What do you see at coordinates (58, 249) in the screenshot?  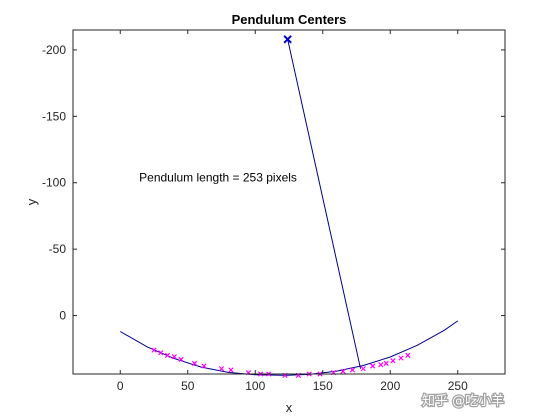 I see `y-tick-label: -50` at bounding box center [58, 249].